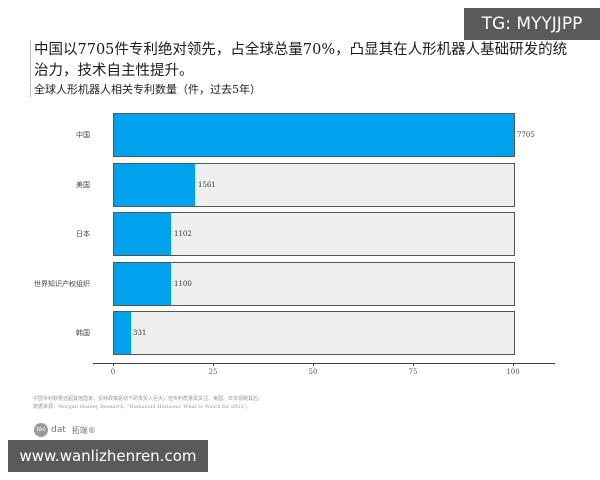 The width and height of the screenshot is (600, 480). I want to click on bar-row: 日本 1102, so click(300, 234).